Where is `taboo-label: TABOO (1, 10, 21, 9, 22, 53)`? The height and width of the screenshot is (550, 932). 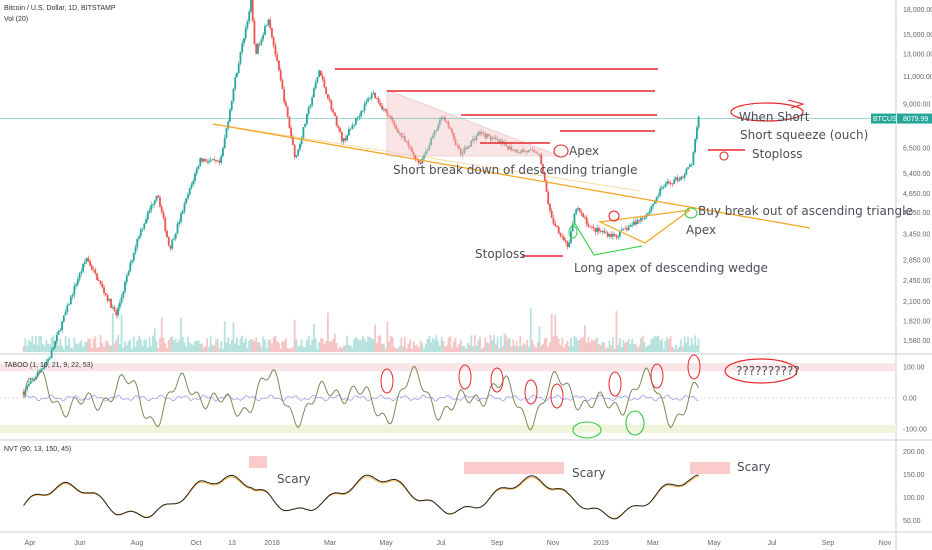
taboo-label: TABOO (1, 10, 21, 9, 22, 53) is located at coordinates (48, 365).